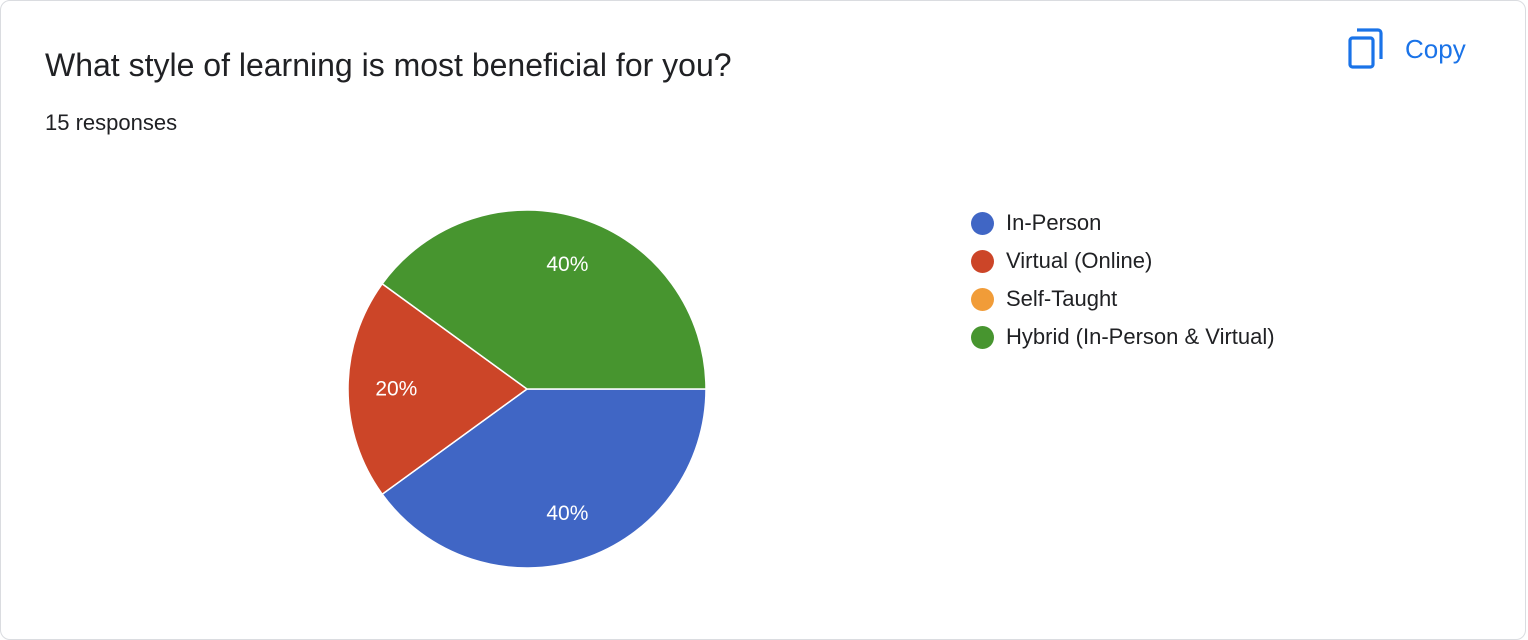 The image size is (1528, 640). I want to click on pie-chart: 40% 20% 40%, so click(527, 389).